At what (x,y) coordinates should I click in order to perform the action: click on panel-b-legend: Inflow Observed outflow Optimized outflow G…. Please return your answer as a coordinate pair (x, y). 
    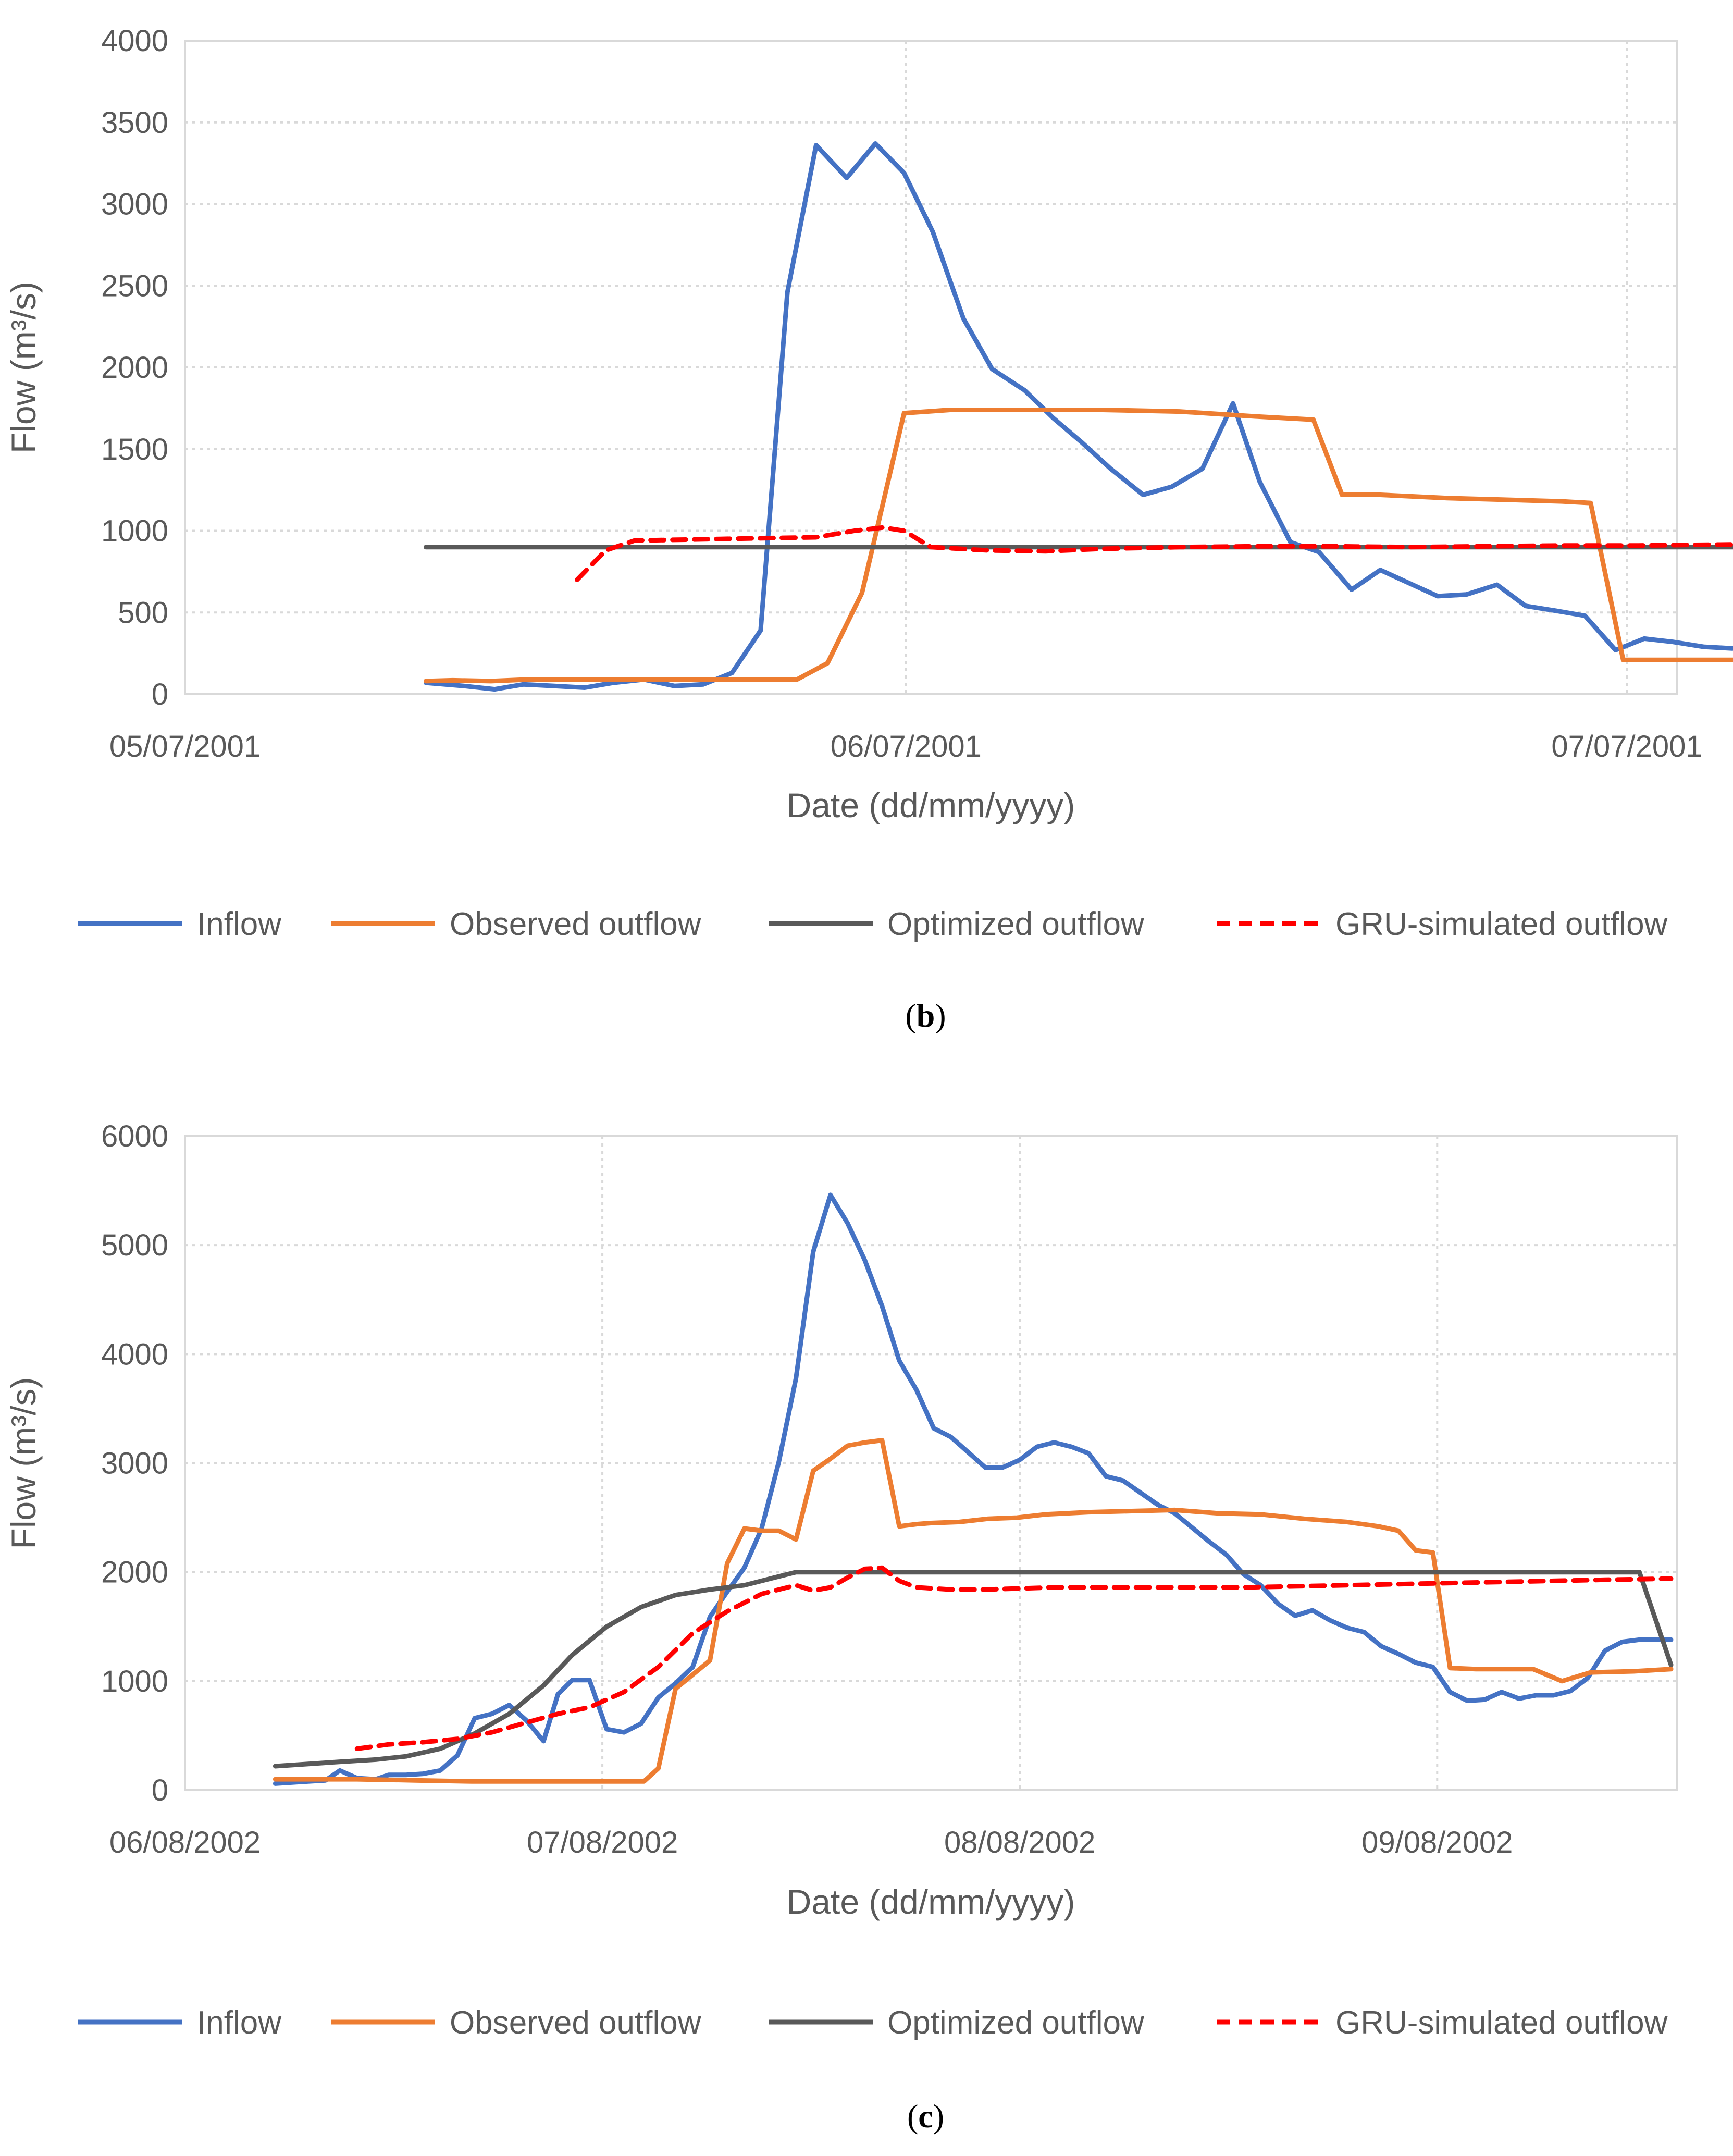
    Looking at the image, I should click on (873, 924).